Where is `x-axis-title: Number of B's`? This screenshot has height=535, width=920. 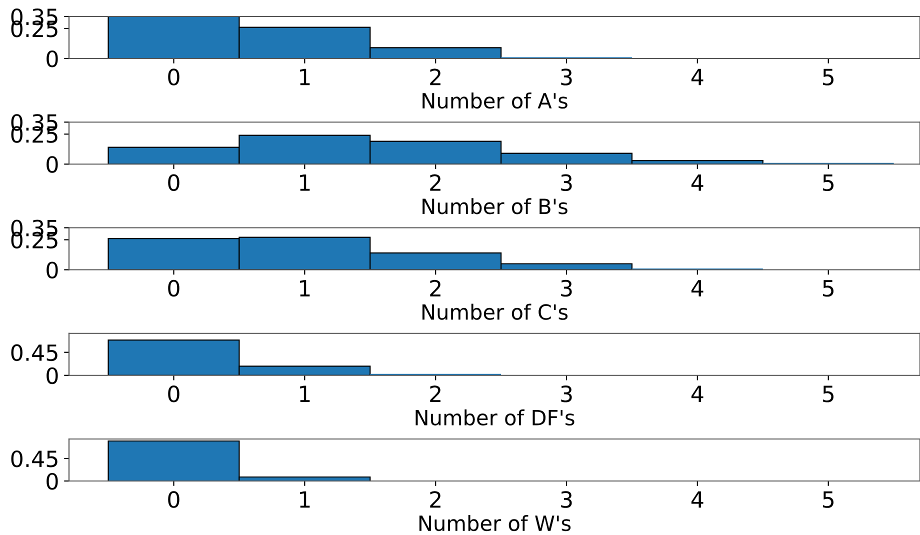 x-axis-title: Number of B's is located at coordinates (495, 206).